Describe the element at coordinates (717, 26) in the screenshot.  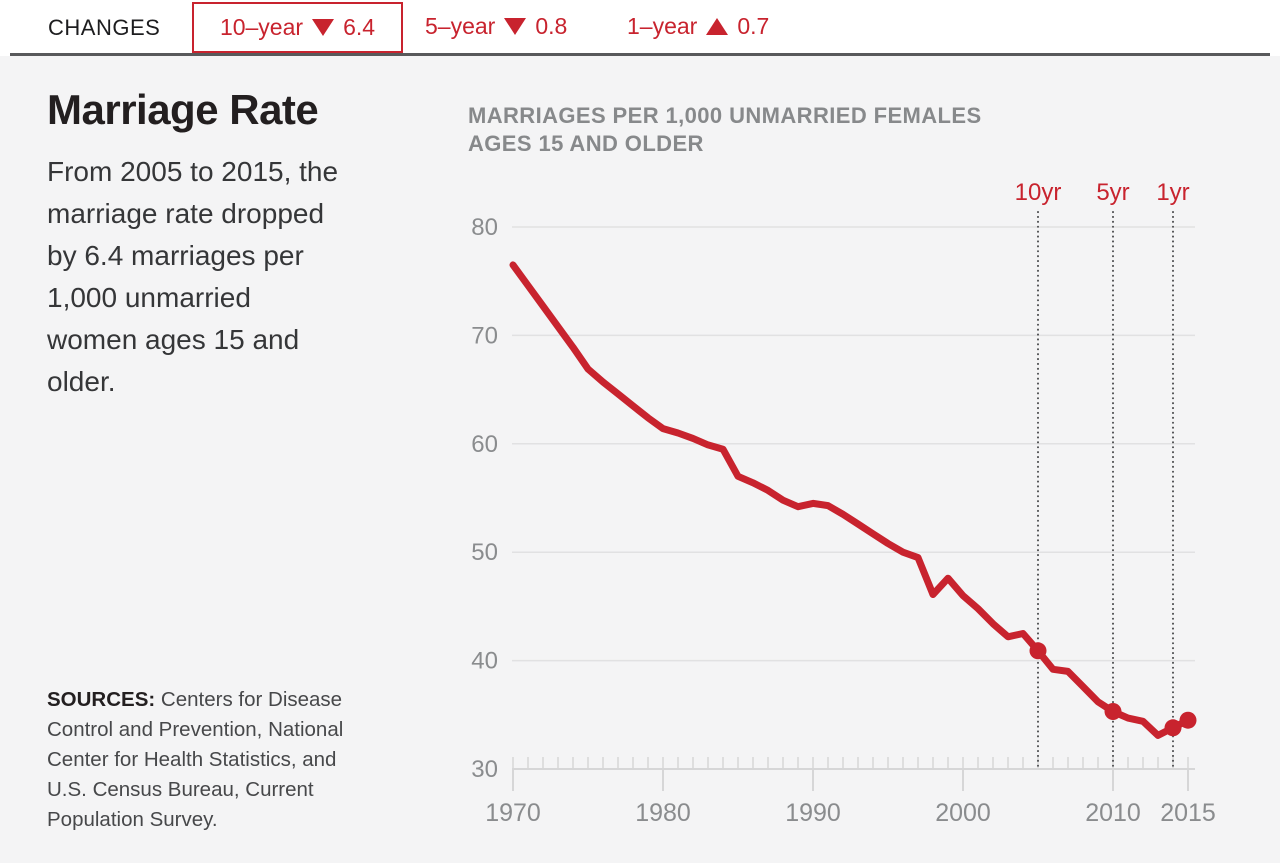
I see `up-triangle-icon` at that location.